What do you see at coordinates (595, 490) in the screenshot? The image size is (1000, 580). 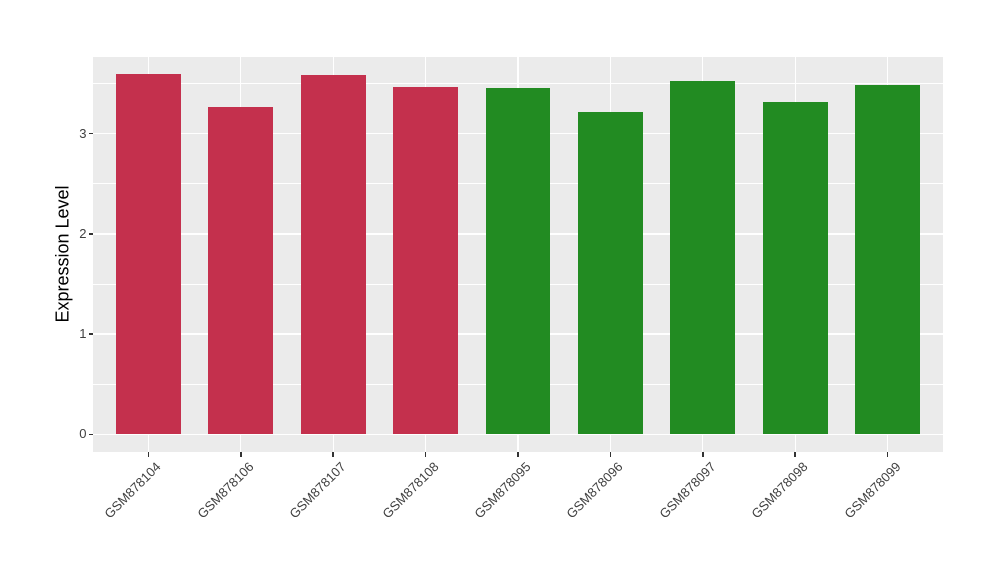 I see `x-tick-label: GSM878096` at bounding box center [595, 490].